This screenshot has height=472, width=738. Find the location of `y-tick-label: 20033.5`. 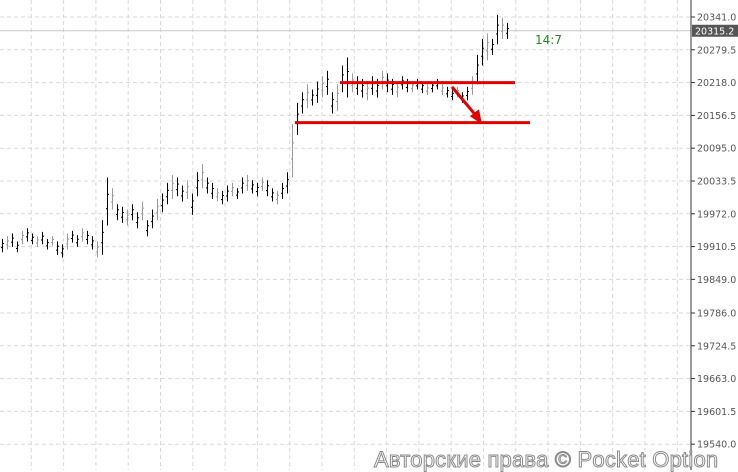

y-tick-label: 20033.5 is located at coordinates (716, 182).